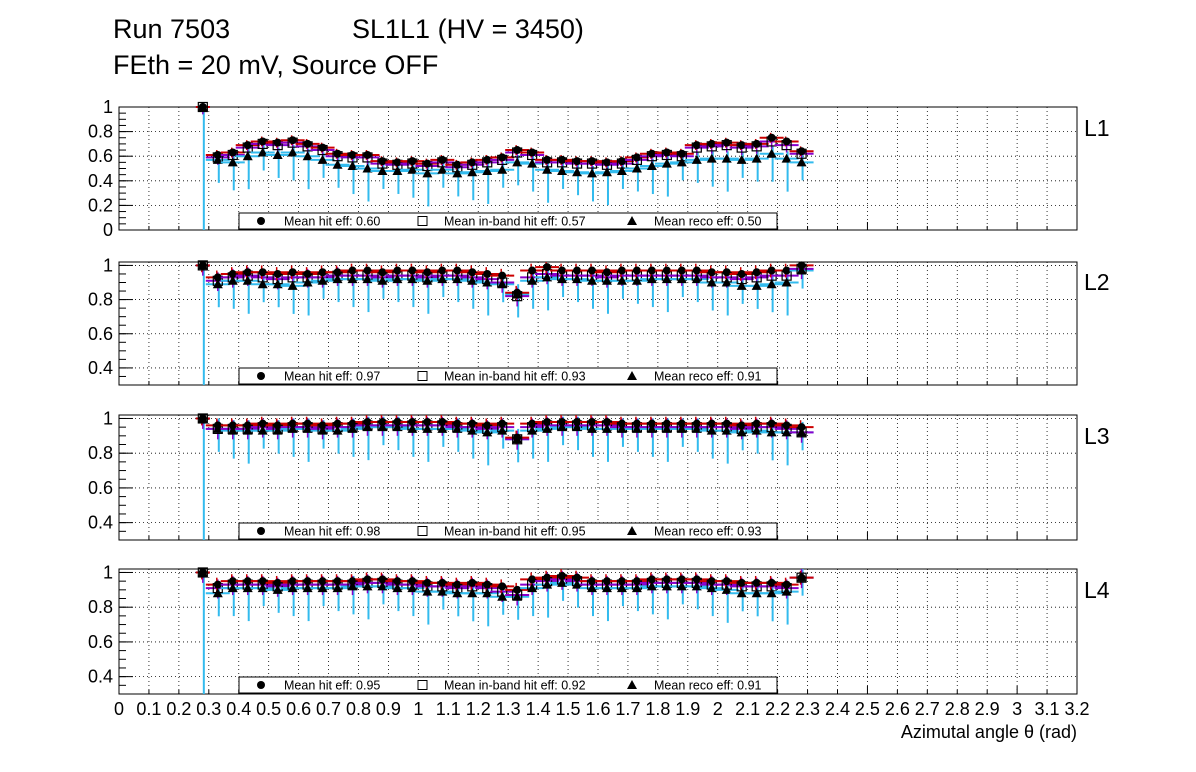 This screenshot has height=772, width=1196. I want to click on legend-hit-label: Mean hit eff: 0.98, so click(332, 532).